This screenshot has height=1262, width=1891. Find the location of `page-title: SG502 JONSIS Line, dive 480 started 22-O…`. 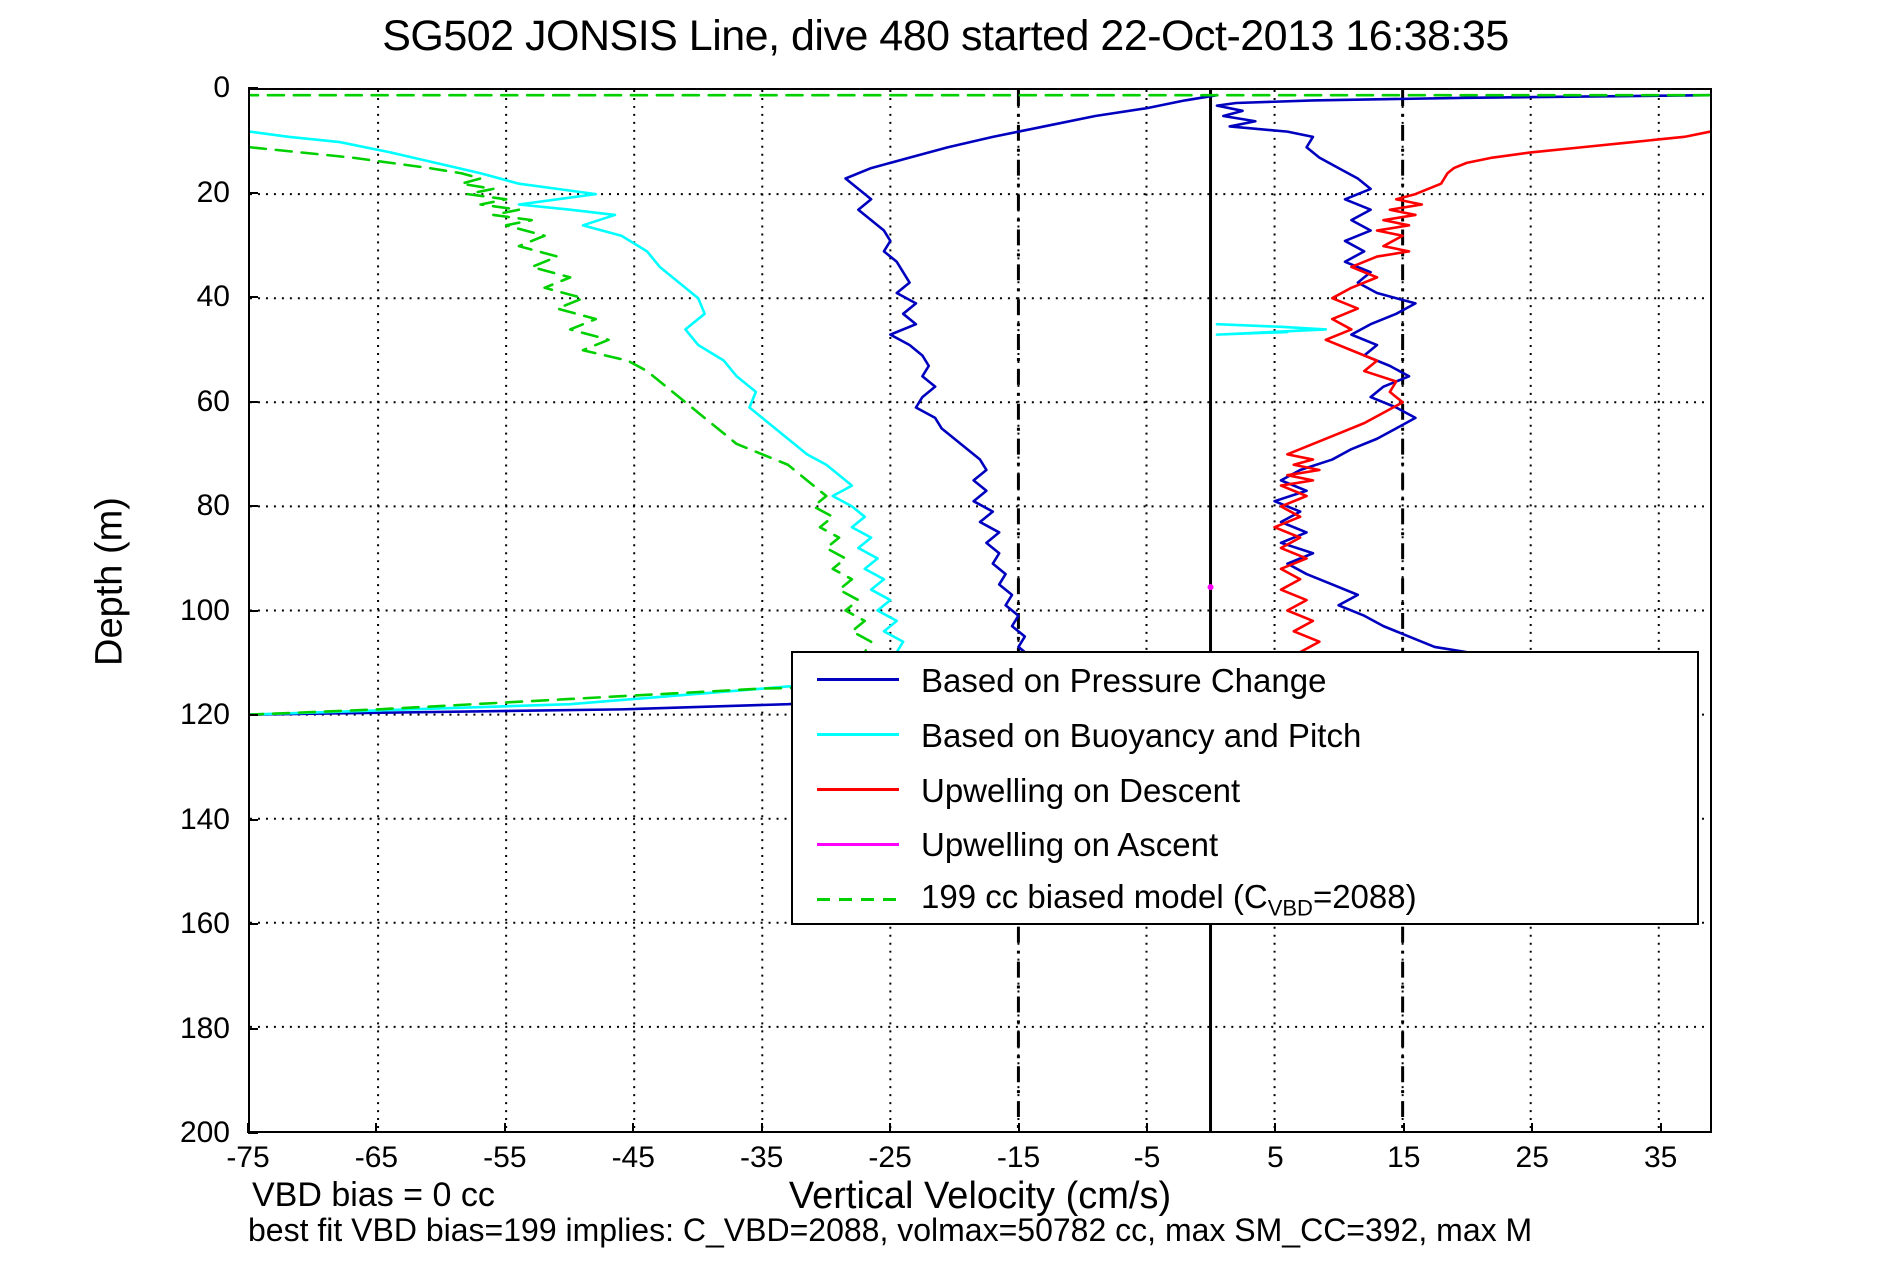

page-title: SG502 JONSIS Line, dive 480 started 22-O… is located at coordinates (945, 36).